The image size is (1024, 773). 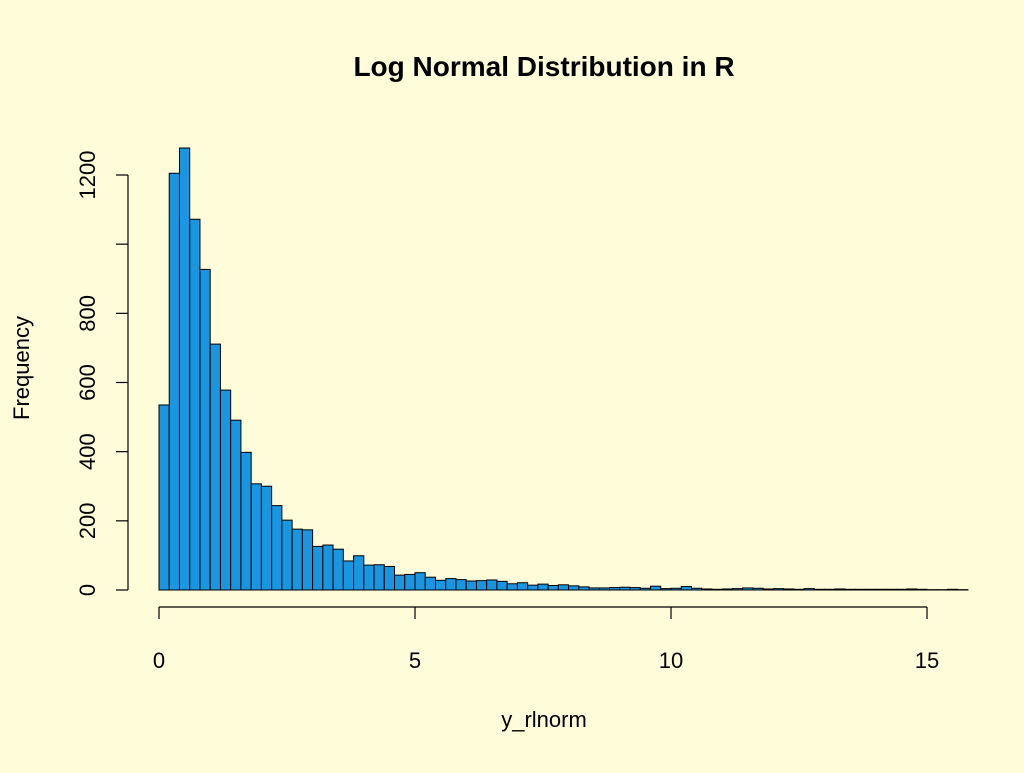 I want to click on chart-title: Log Normal Distribution in R, so click(x=543, y=66).